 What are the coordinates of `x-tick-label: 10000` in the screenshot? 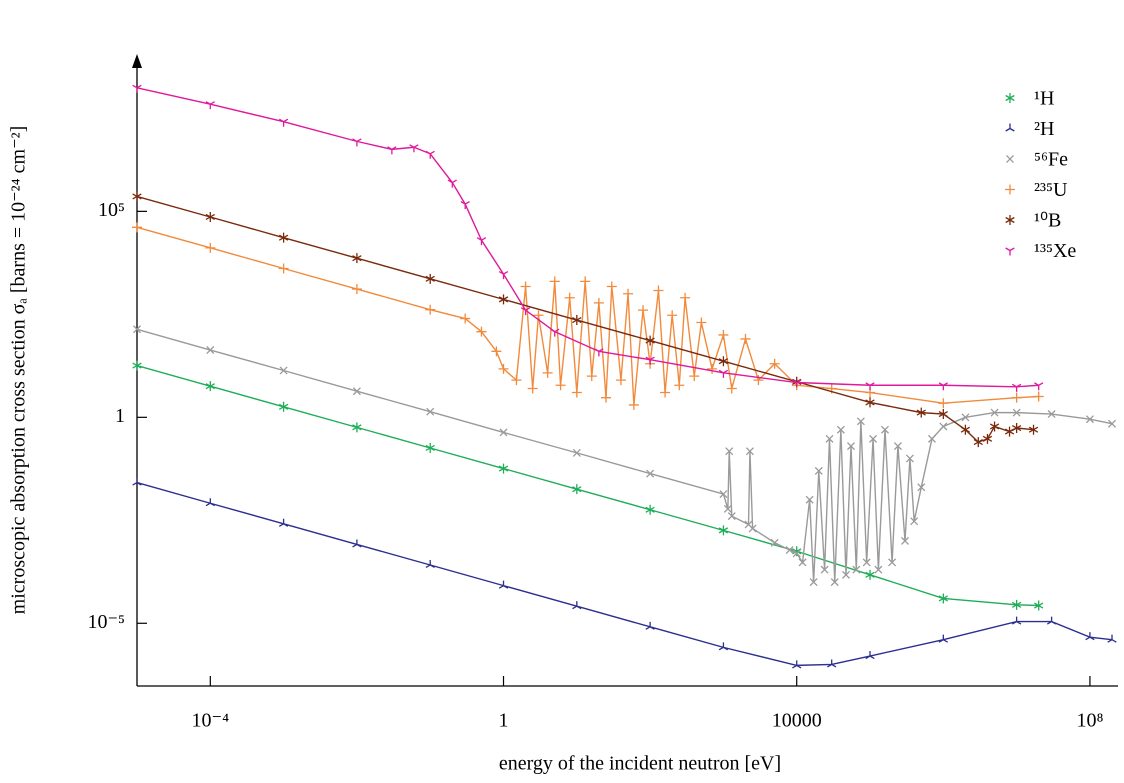 It's located at (797, 721).